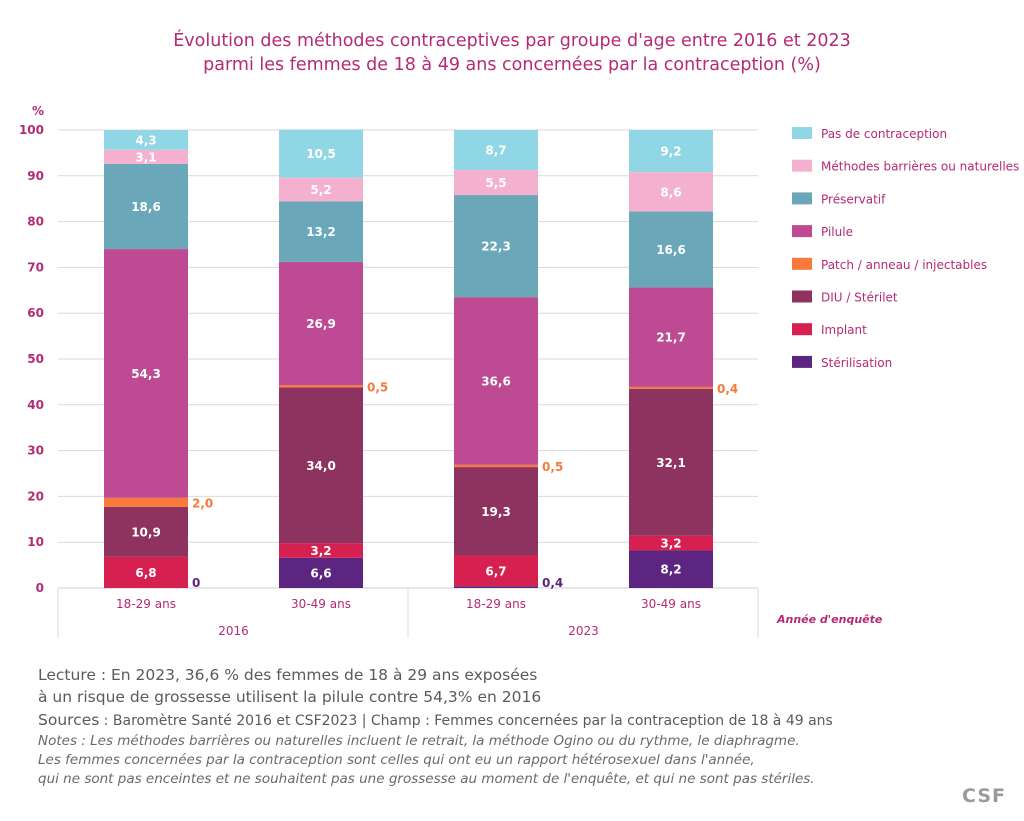 The image size is (1024, 821). I want to click on legend-label: Méthodes barrières ou naturelles, so click(920, 167).